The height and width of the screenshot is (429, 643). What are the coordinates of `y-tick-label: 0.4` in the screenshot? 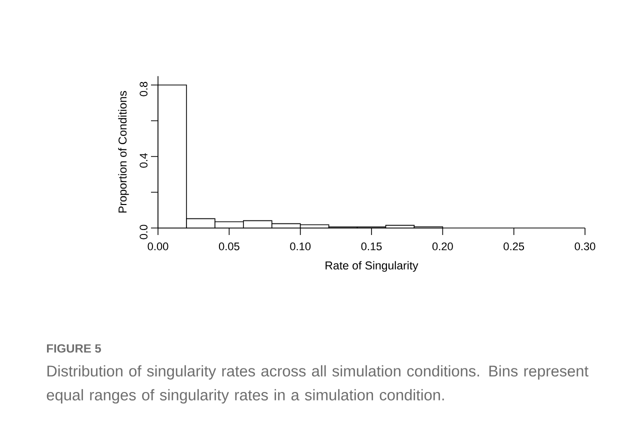 It's located at (144, 160).